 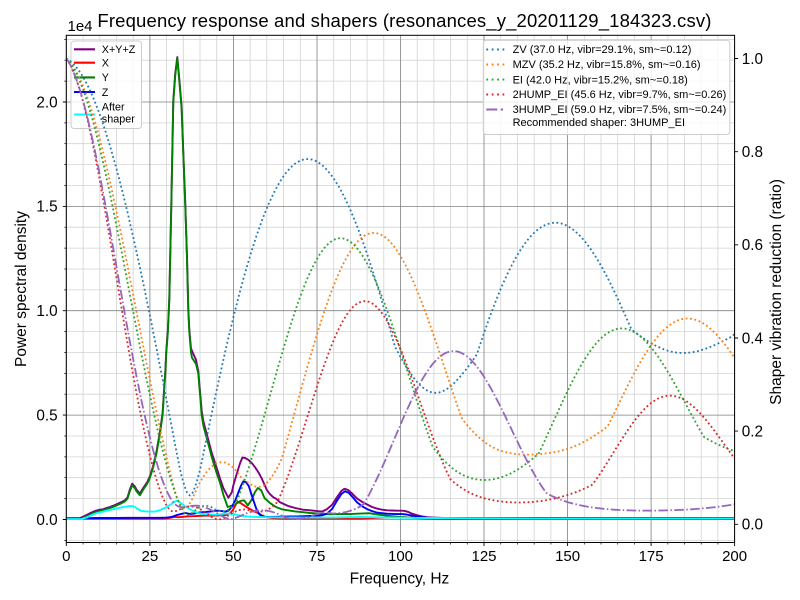 What do you see at coordinates (317, 556) in the screenshot?
I see `svg-text: 75` at bounding box center [317, 556].